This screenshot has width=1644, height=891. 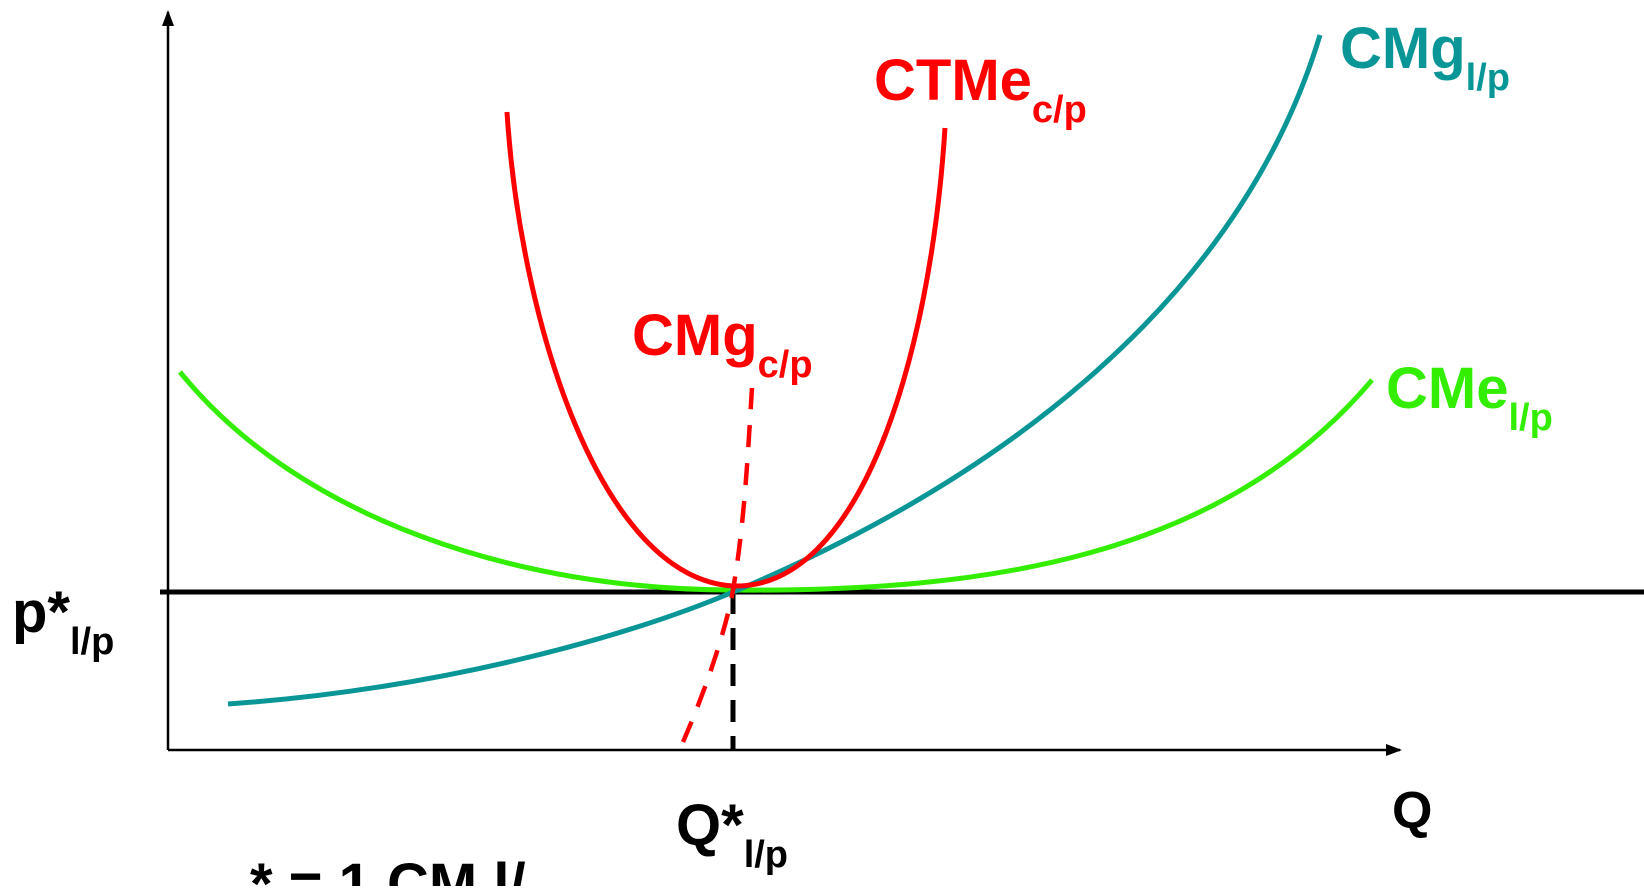 What do you see at coordinates (732, 834) in the screenshot?
I see `q-star-label: Q*l/p` at bounding box center [732, 834].